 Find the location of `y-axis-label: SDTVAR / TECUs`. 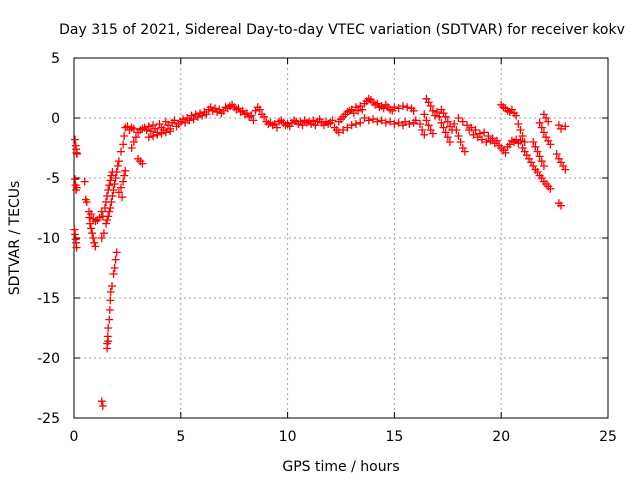

y-axis-label: SDTVAR / TECUs is located at coordinates (15, 238).